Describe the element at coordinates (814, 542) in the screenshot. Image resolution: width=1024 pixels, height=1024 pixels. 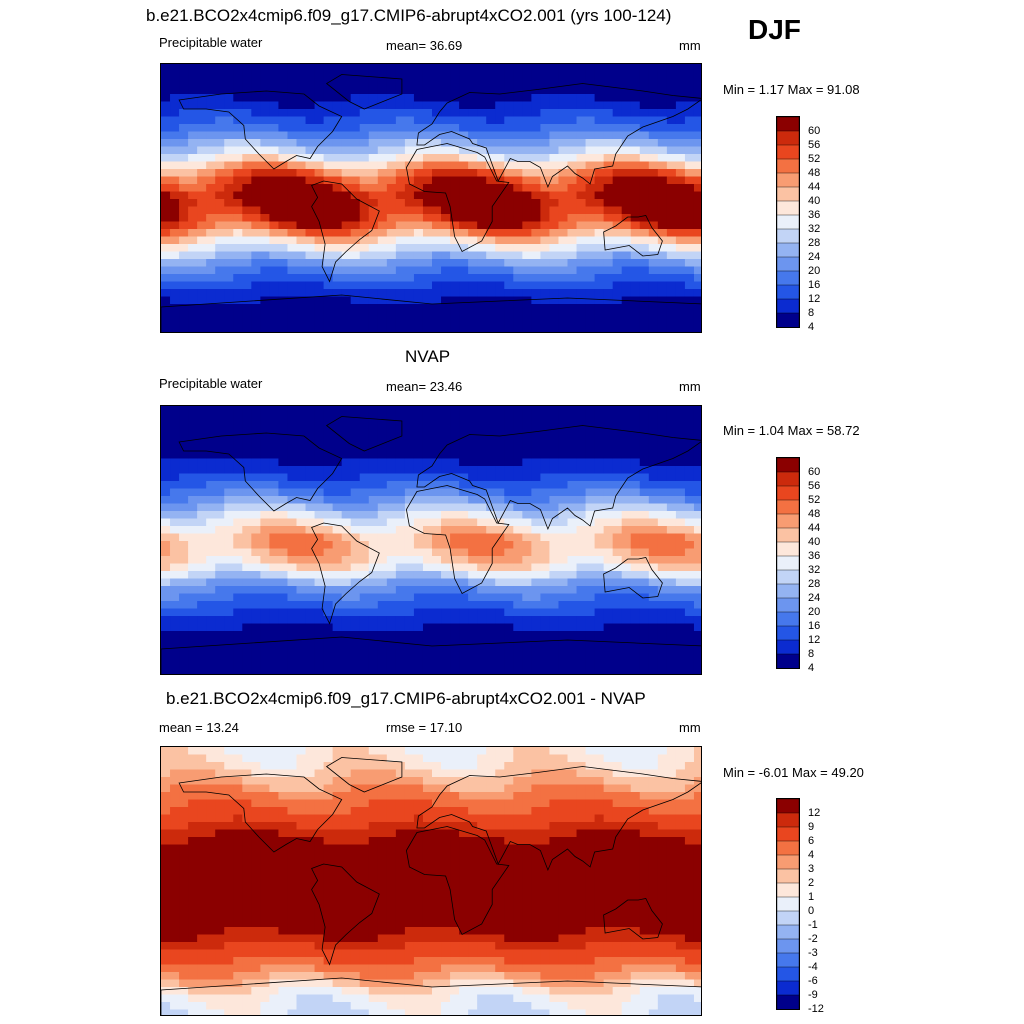
I see `colorbar-tick-label: 40` at that location.